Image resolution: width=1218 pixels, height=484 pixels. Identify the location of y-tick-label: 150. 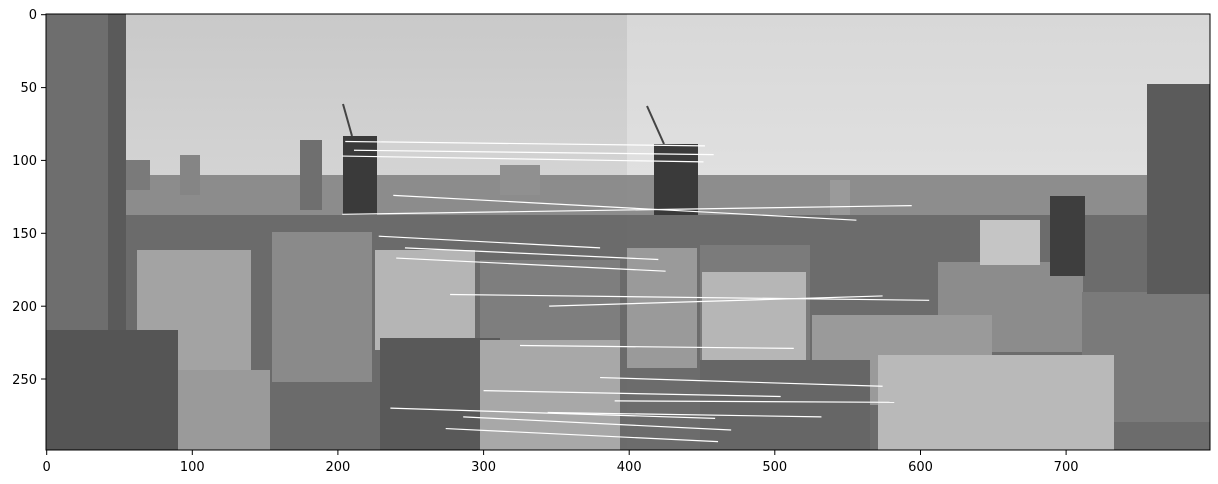
(24, 234).